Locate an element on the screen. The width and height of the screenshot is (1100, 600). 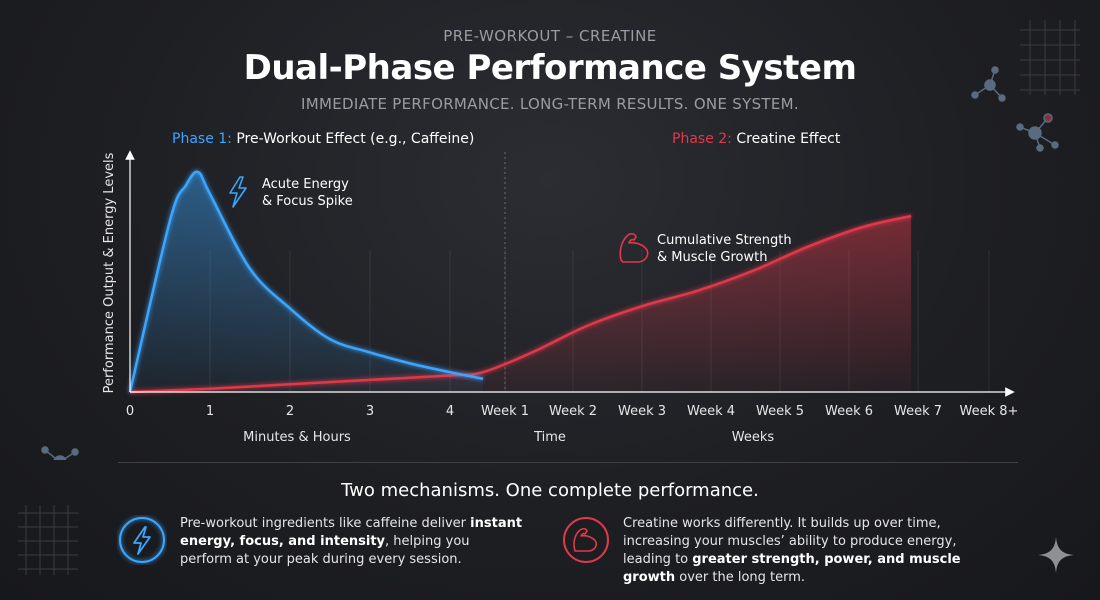
pre-workout-line is located at coordinates (306, 281).